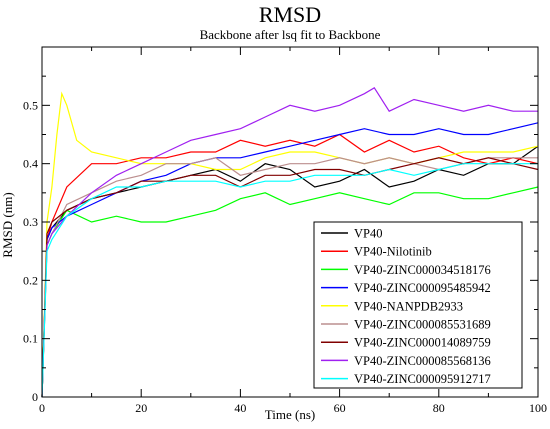  What do you see at coordinates (439, 408) in the screenshot?
I see `x-tick-label: 80` at bounding box center [439, 408].